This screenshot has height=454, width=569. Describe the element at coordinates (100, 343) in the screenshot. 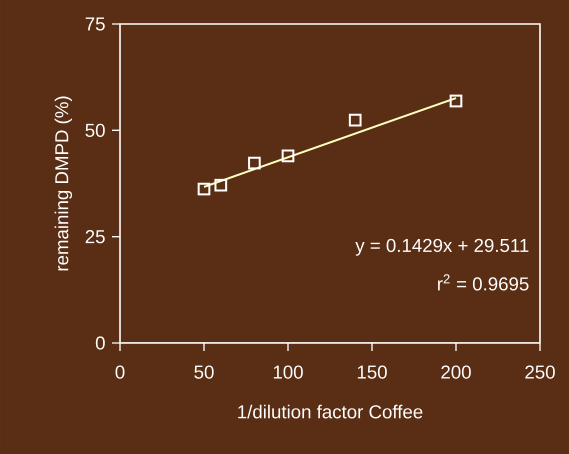

I see `y-tick-label: 0` at that location.